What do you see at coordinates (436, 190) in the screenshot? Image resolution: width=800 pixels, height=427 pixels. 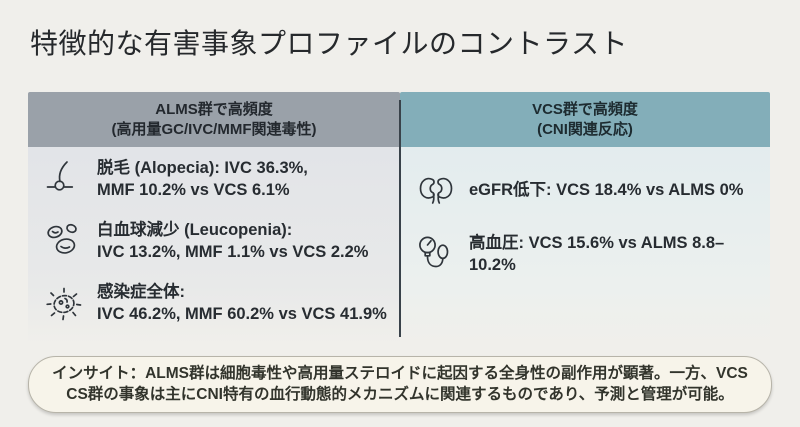 I see `kidneys-icon` at bounding box center [436, 190].